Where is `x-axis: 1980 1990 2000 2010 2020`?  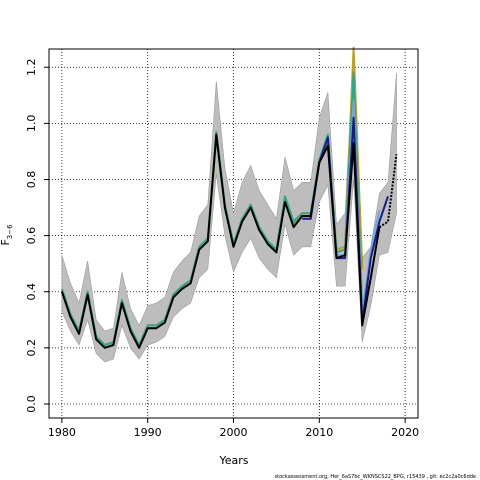 x-axis: 1980 1990 2000 2010 2020 is located at coordinates (233, 428).